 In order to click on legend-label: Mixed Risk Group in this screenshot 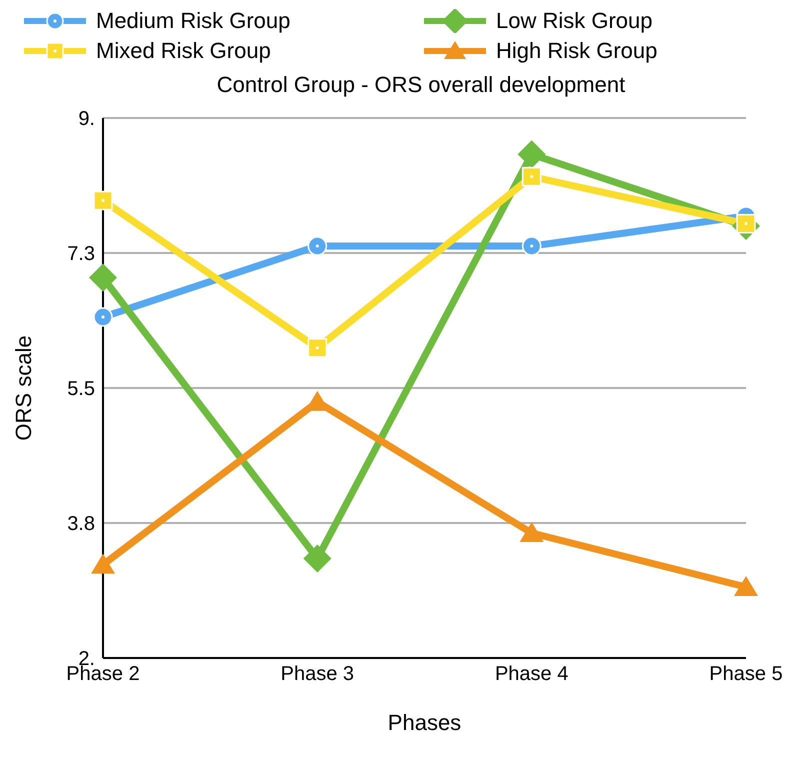, I will do `click(183, 51)`.